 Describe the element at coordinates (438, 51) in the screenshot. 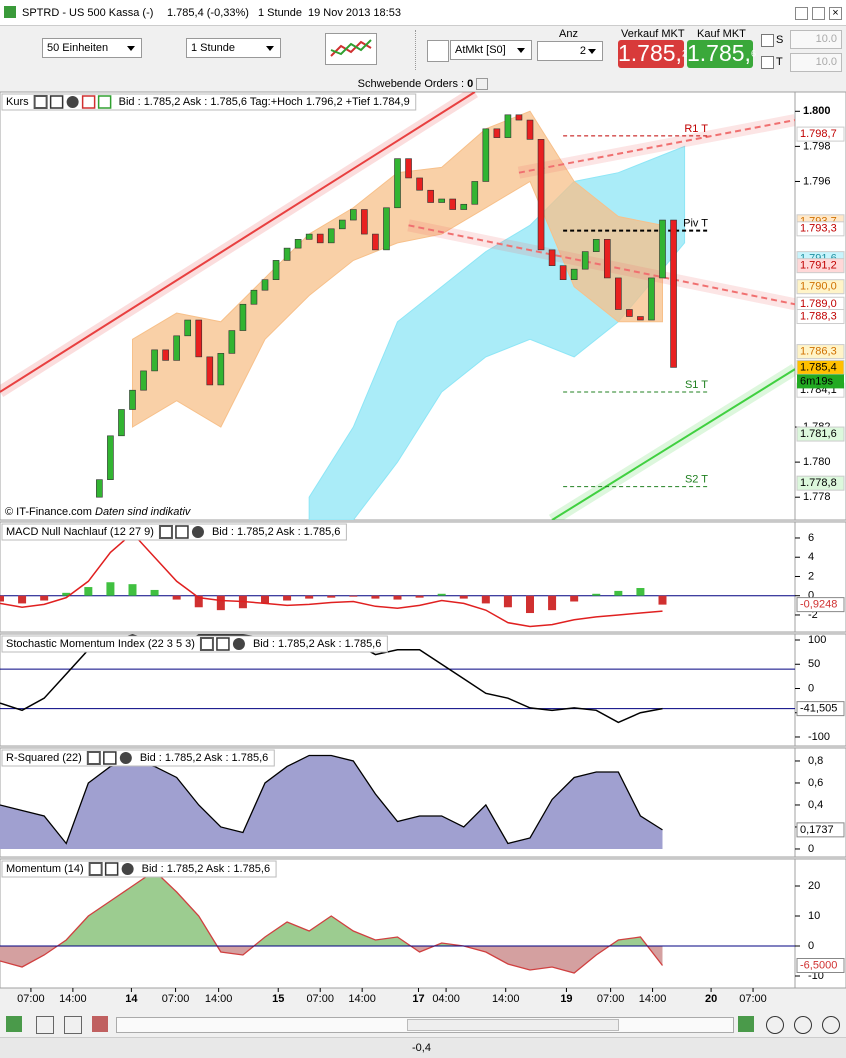

I see `settings-button` at that location.